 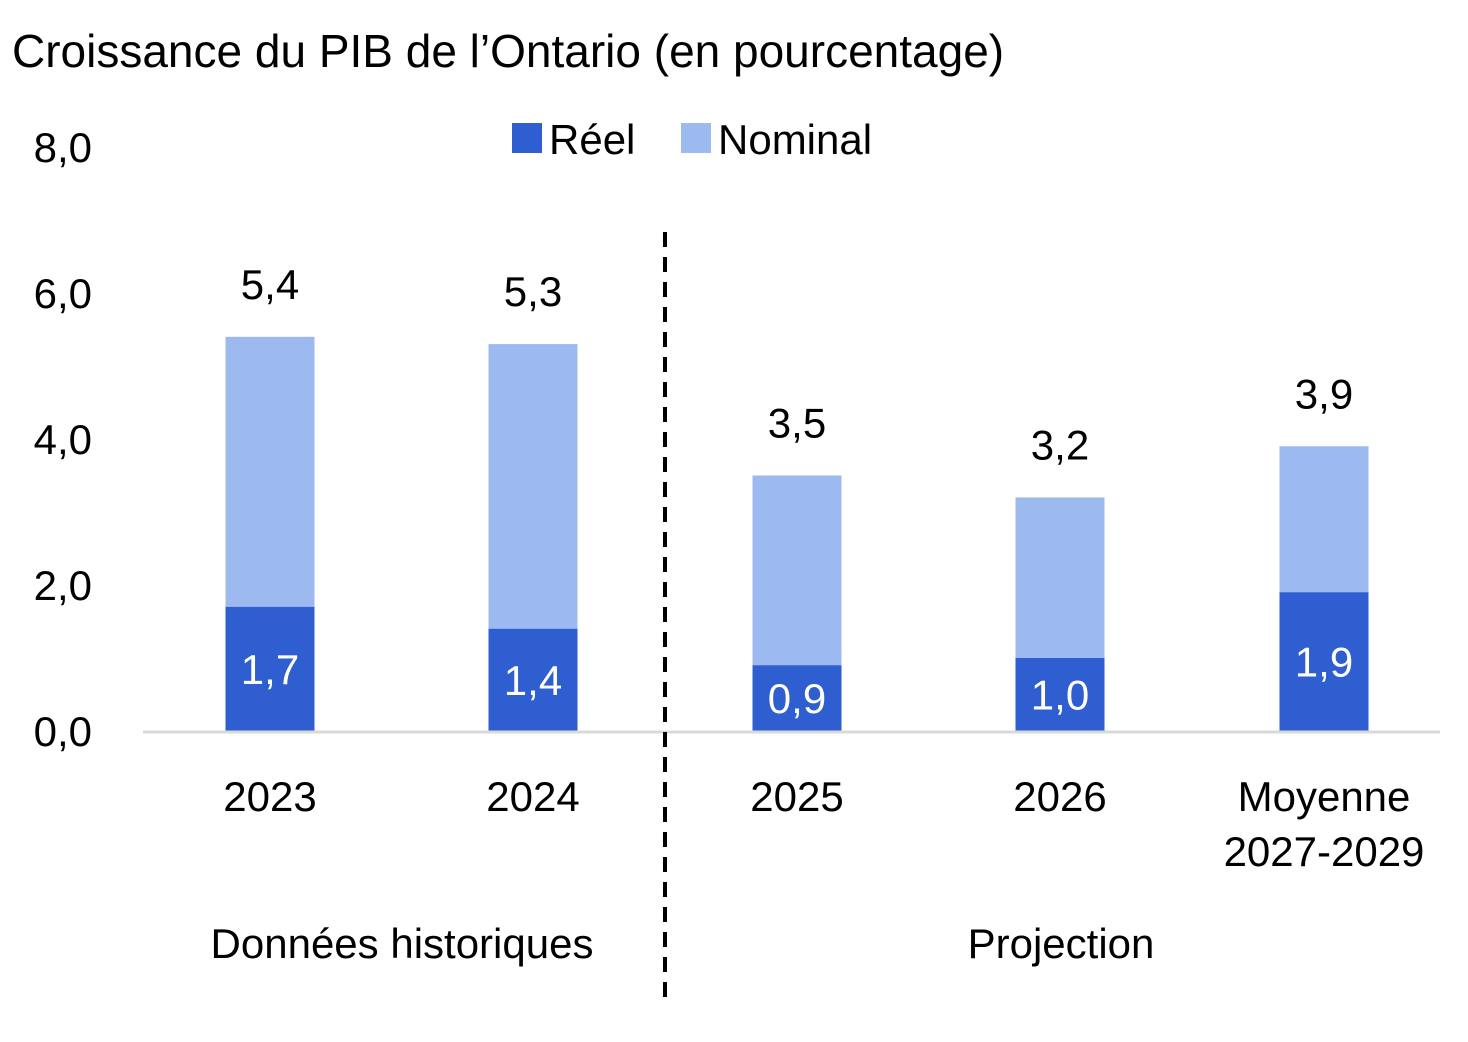 What do you see at coordinates (1324, 851) in the screenshot?
I see `x-tick-label: 2027-2029` at bounding box center [1324, 851].